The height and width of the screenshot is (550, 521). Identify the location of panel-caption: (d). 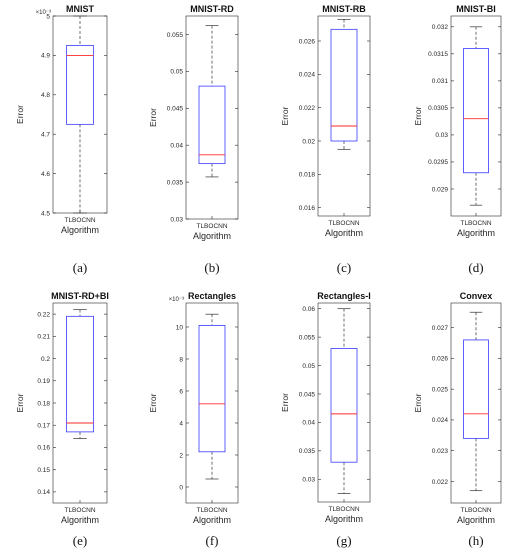
(475, 267).